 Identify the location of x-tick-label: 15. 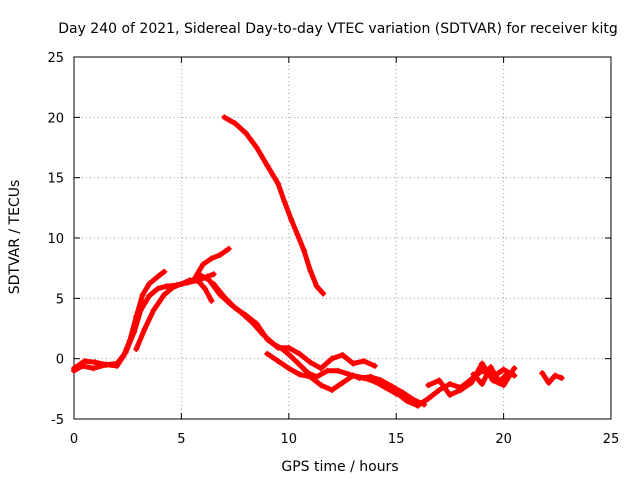
(396, 439).